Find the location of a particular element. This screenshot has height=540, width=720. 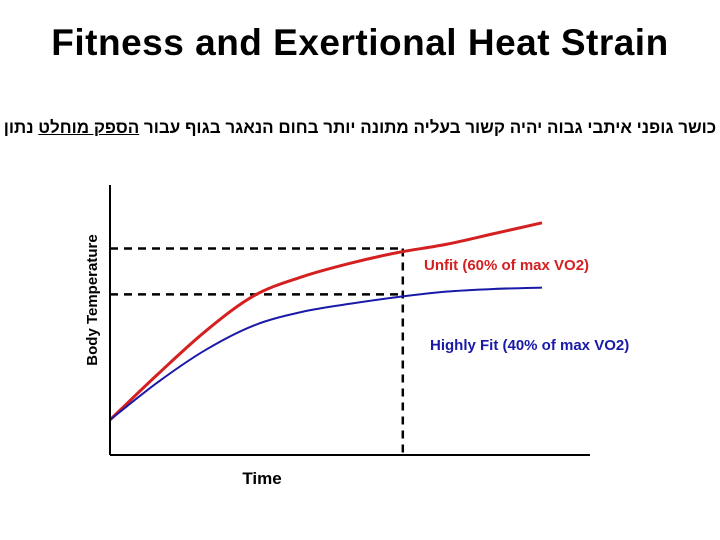

subtitle-suffix: נתון is located at coordinates (21, 127).